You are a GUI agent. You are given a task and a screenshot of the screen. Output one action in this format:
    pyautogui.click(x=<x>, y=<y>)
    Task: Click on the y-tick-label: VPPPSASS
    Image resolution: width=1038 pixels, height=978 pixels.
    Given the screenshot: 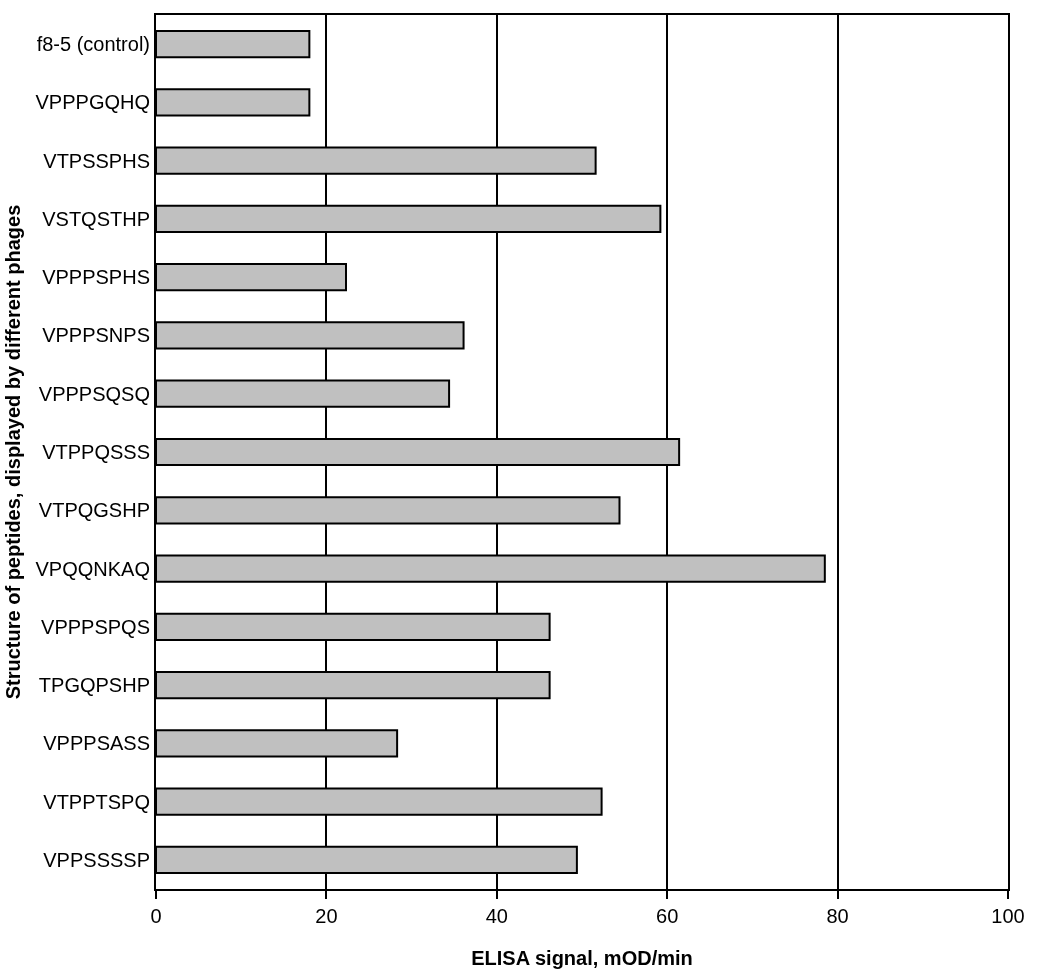 What is the action you would take?
    pyautogui.click(x=96, y=743)
    